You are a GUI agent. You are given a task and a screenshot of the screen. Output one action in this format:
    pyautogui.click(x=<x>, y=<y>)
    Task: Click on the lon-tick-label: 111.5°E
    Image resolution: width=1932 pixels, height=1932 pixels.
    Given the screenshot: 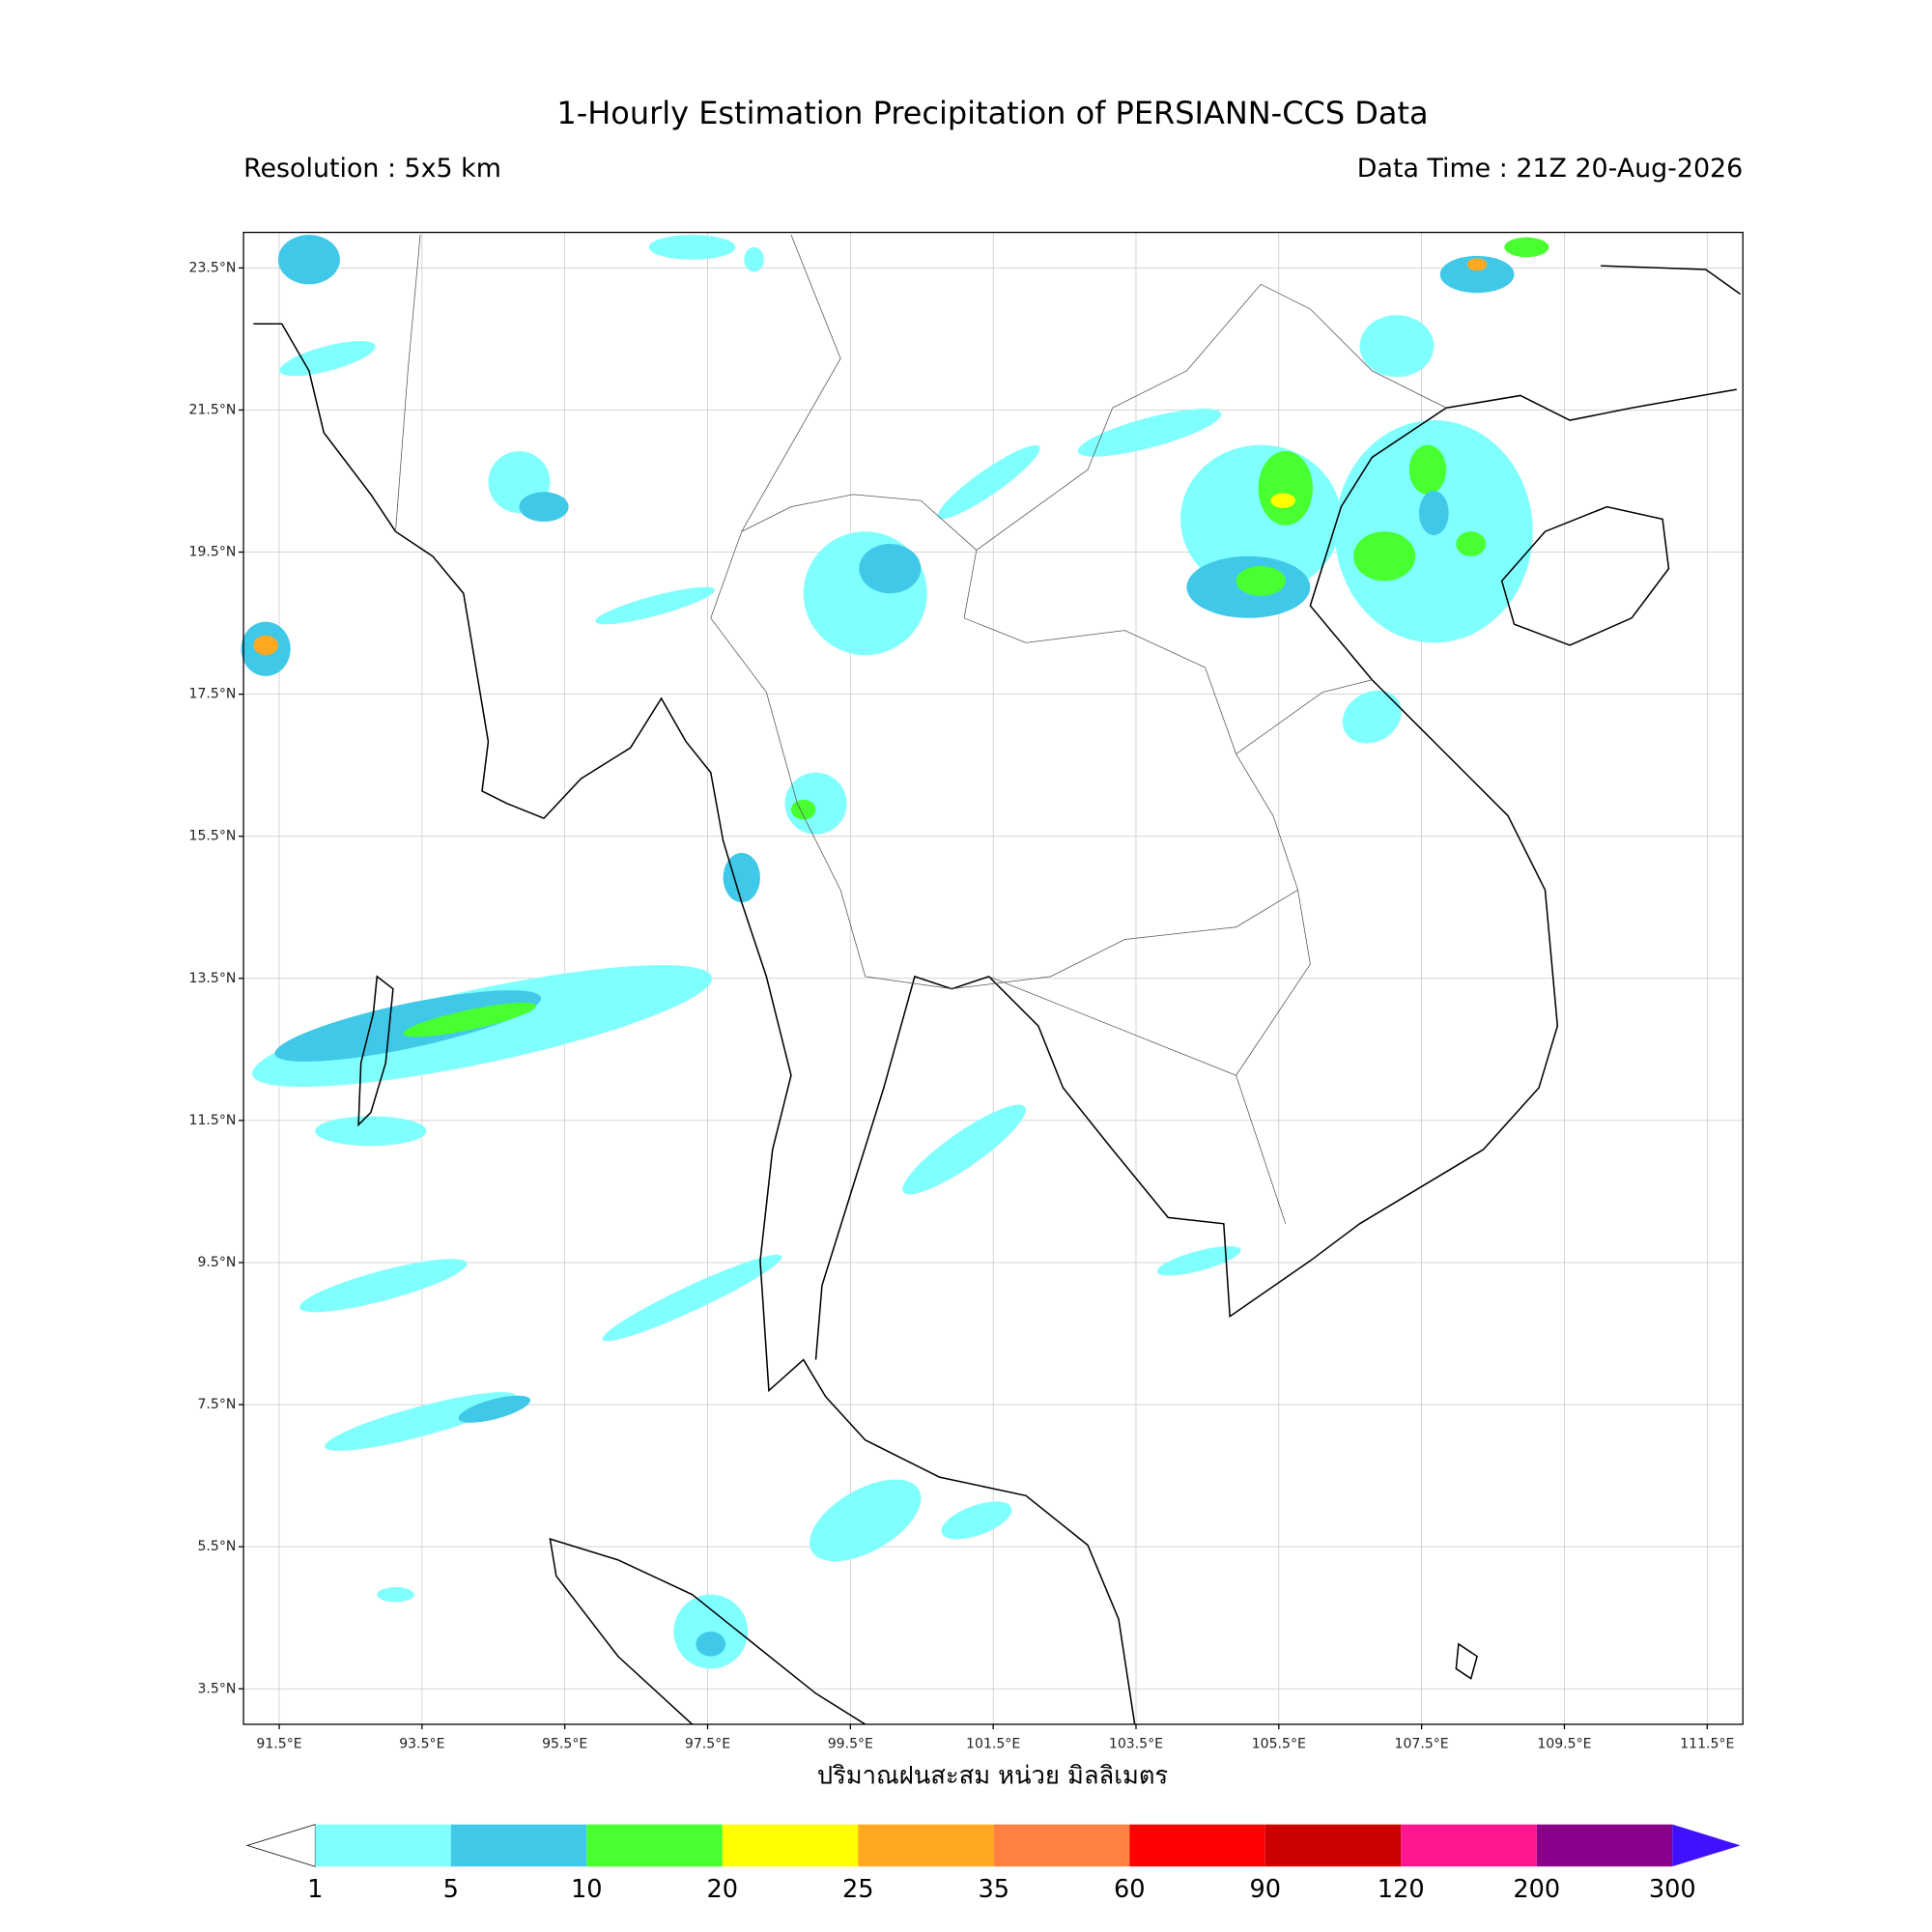 What is the action you would take?
    pyautogui.click(x=1707, y=1744)
    